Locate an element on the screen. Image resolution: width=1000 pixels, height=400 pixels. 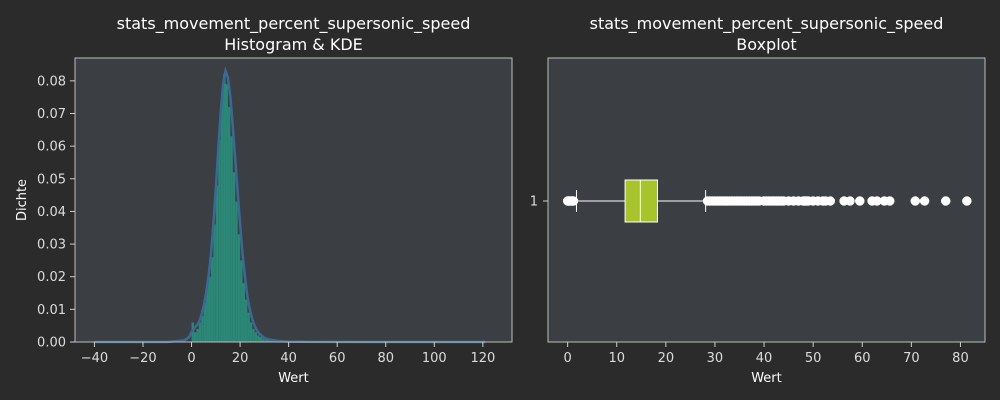
x-tick-label: −20 is located at coordinates (142, 358).